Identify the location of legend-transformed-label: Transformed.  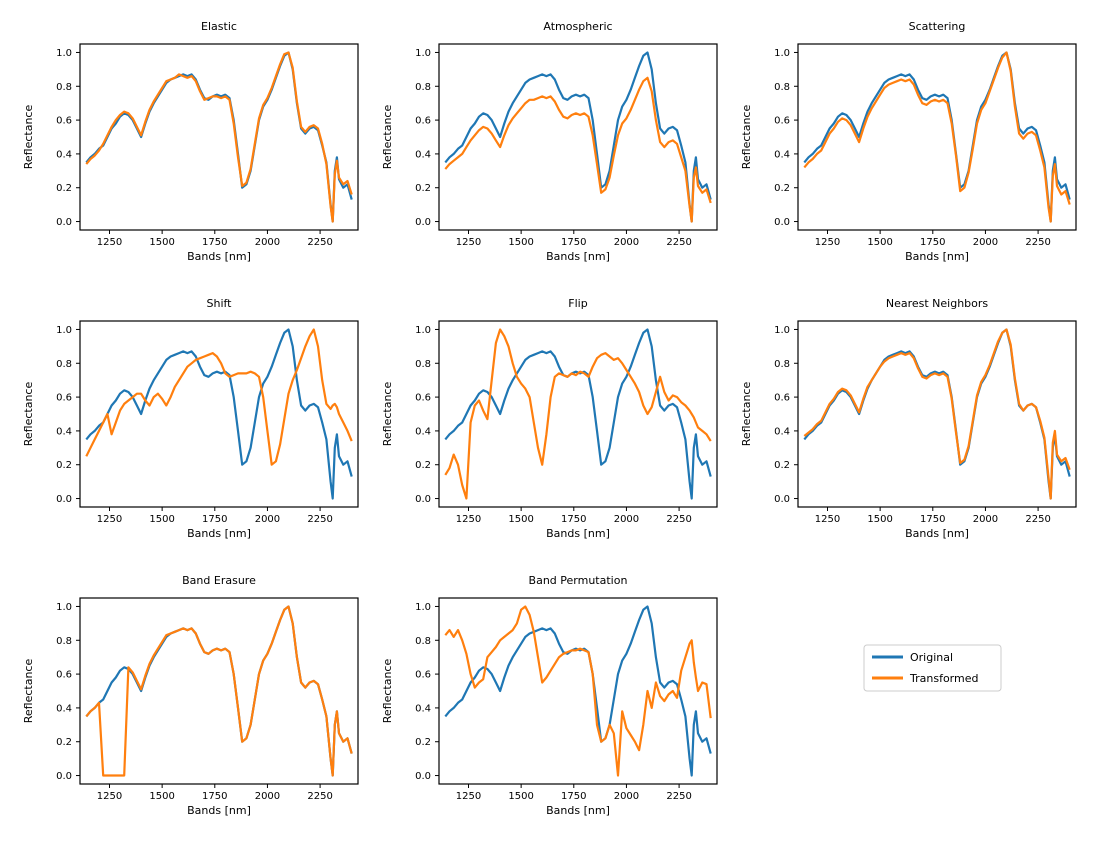
(943, 678).